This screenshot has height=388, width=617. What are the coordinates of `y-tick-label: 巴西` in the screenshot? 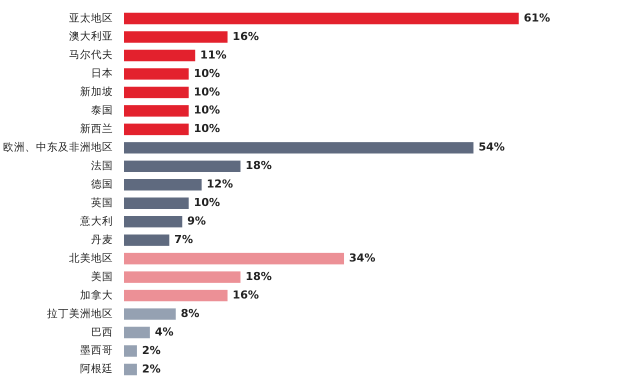 It's located at (102, 332).